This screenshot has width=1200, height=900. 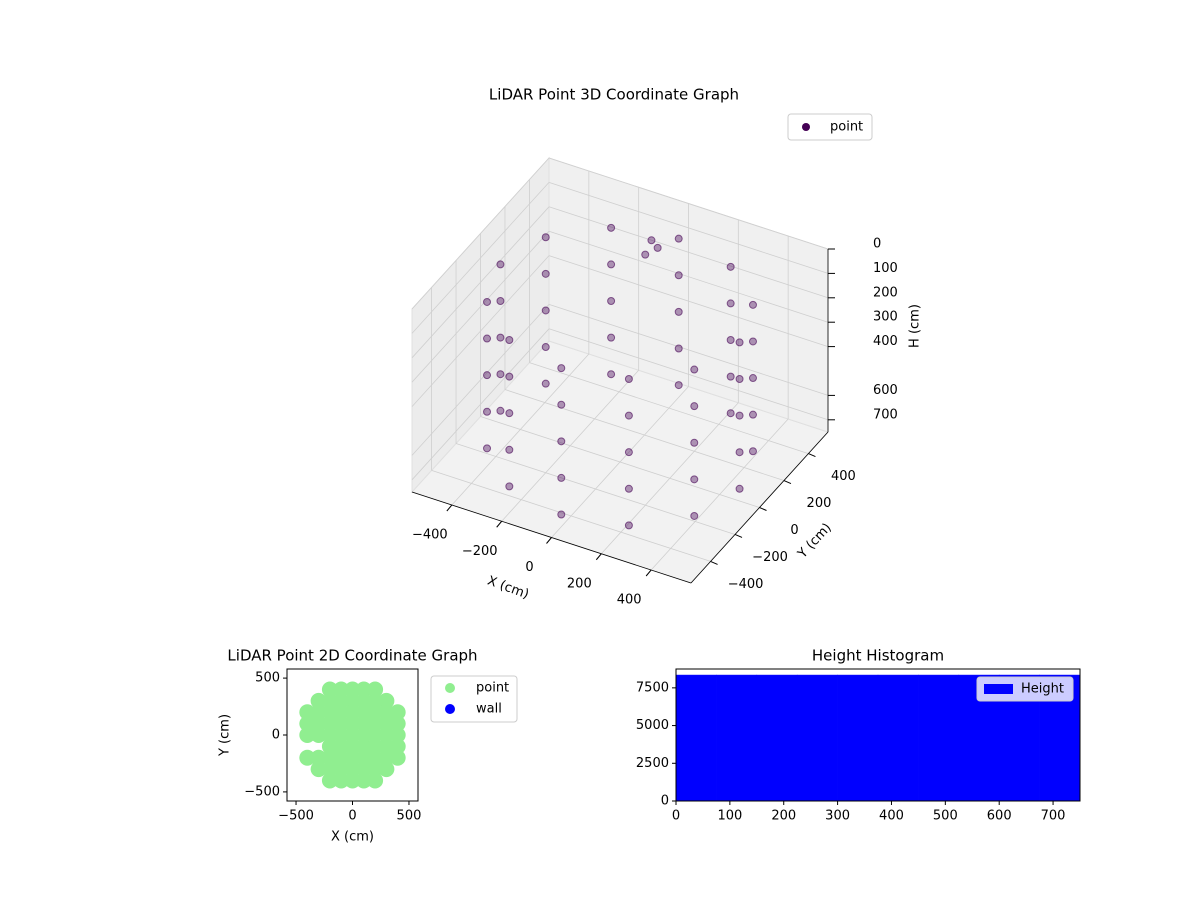 What do you see at coordinates (489, 709) in the screenshot?
I see `legend-label: wall` at bounding box center [489, 709].